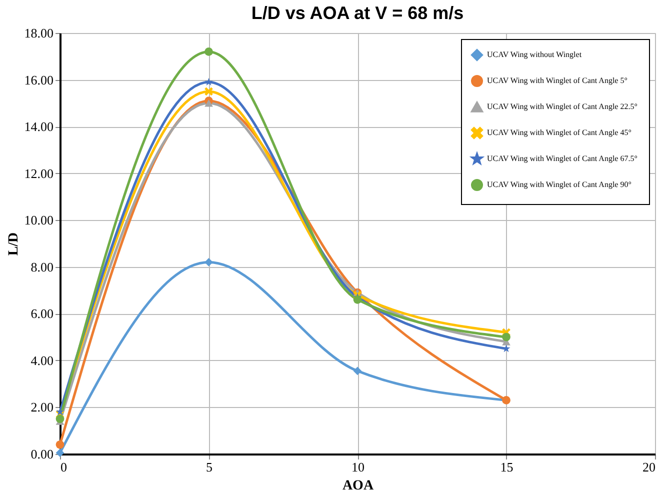 The image size is (661, 497). I want to click on y-tick-label: 18.00, so click(39, 33).